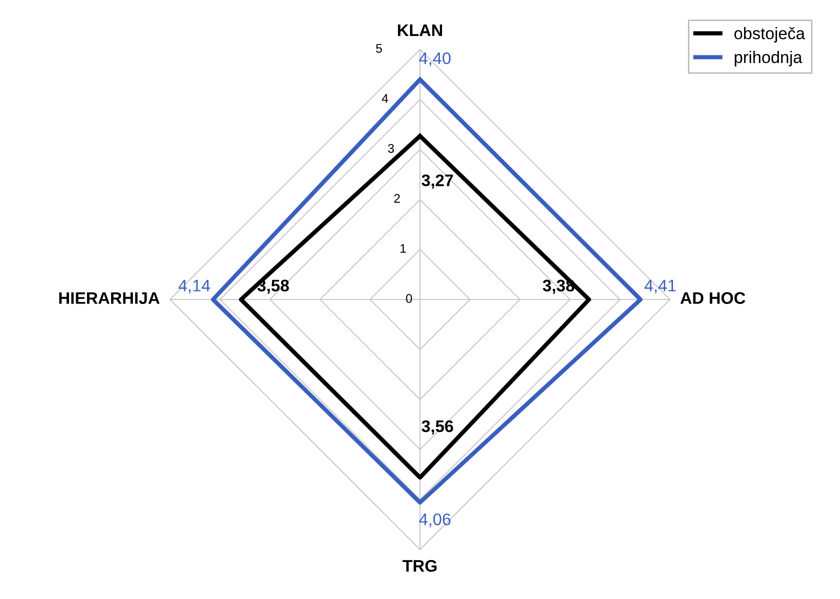 The width and height of the screenshot is (840, 599). What do you see at coordinates (419, 566) in the screenshot?
I see `spoke-label: TRG` at bounding box center [419, 566].